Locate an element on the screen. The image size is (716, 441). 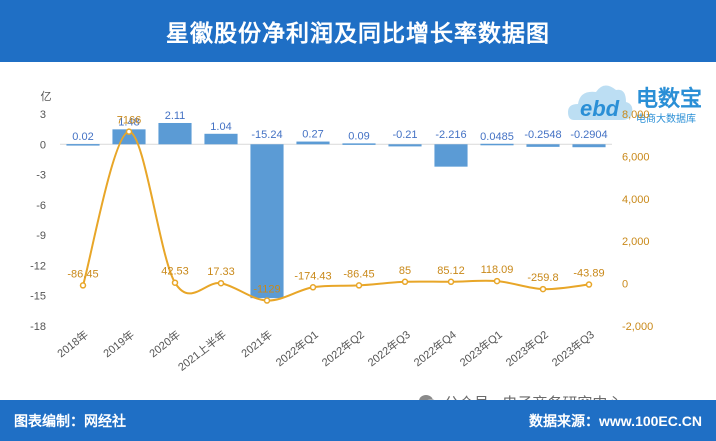
chart-title: 星徽股份净利润及同比增长率数据图 is located at coordinates (358, 33).